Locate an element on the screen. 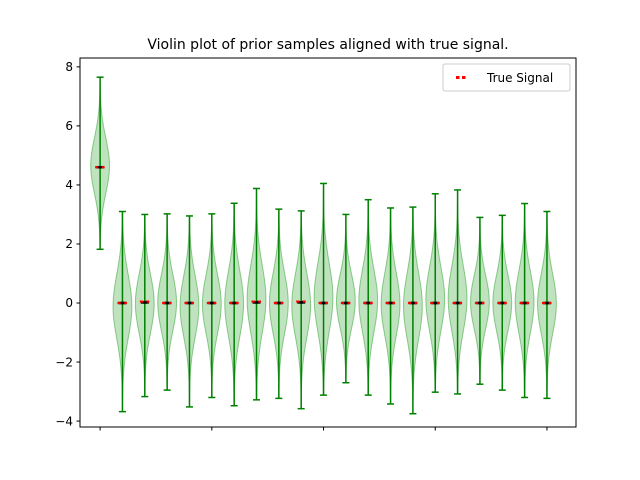  legend: True Signal is located at coordinates (506, 77).